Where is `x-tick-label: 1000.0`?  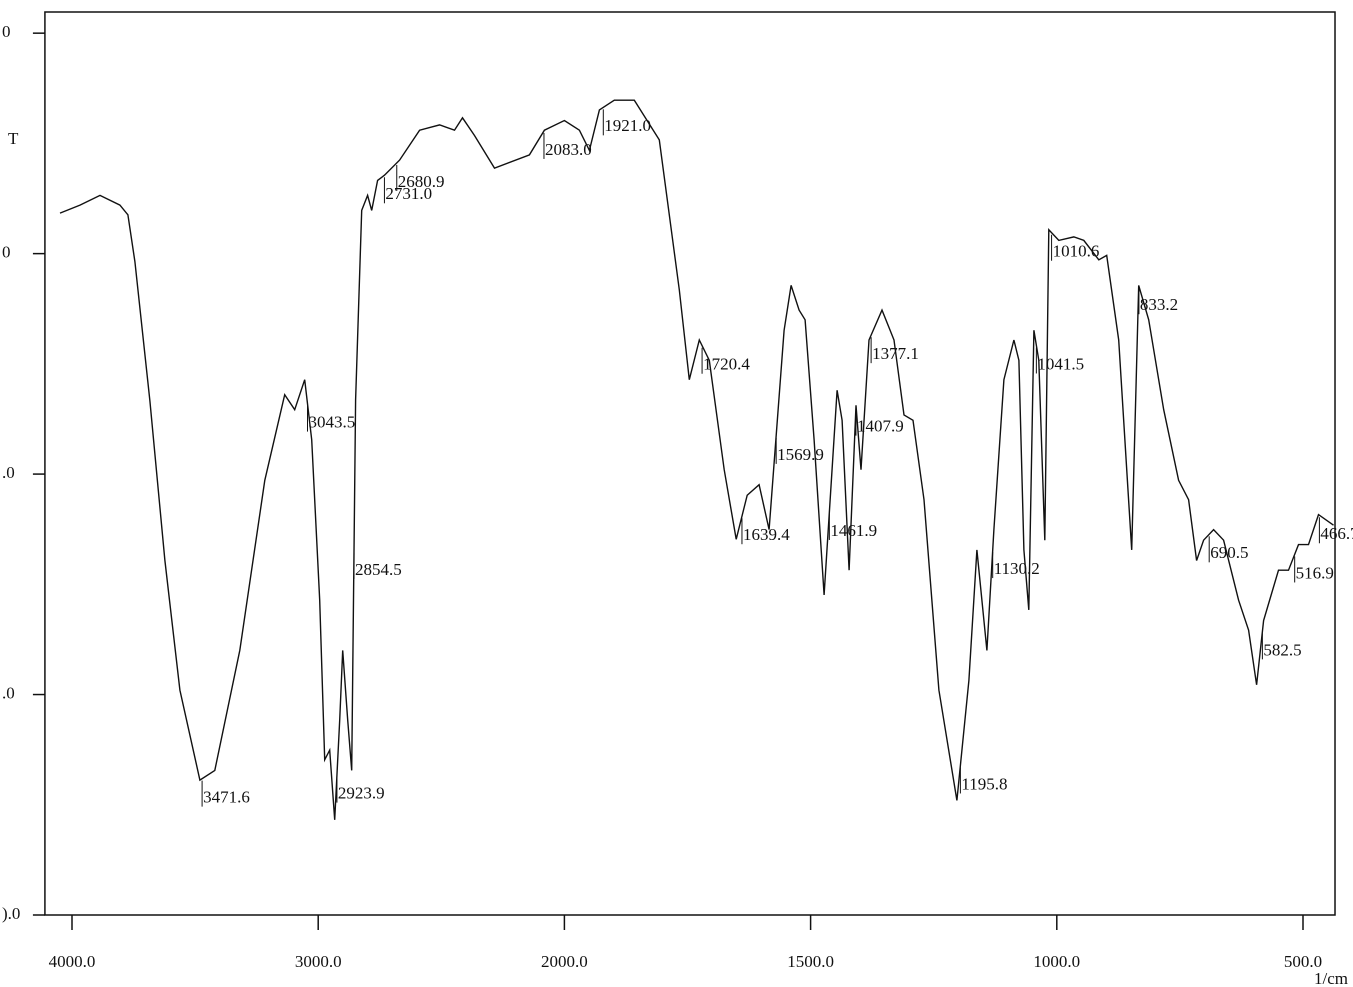 x-tick-label: 1000.0 is located at coordinates (1056, 961).